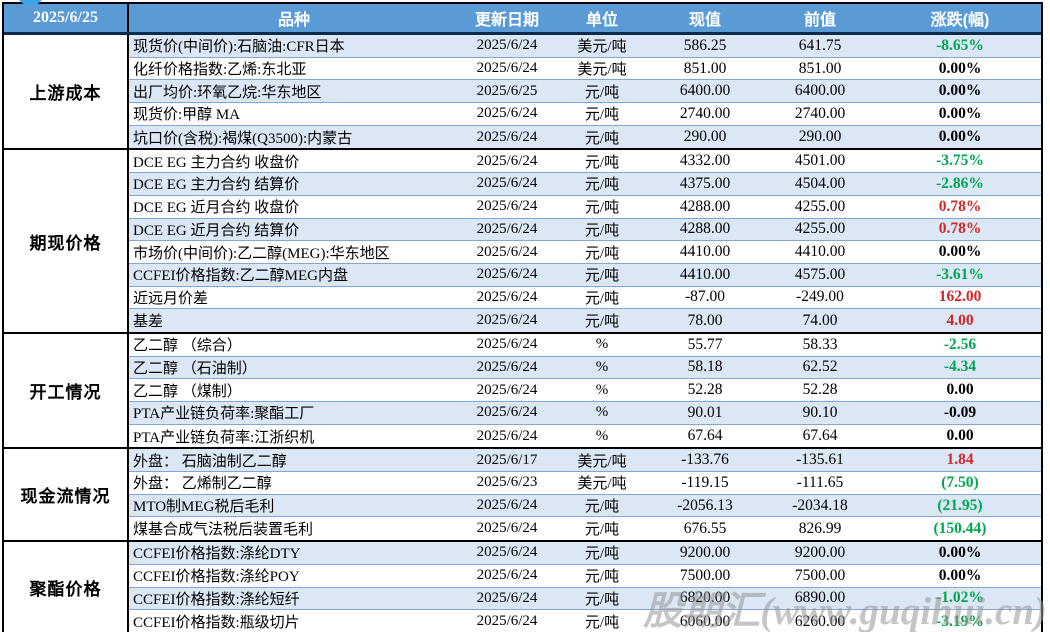 The width and height of the screenshot is (1050, 632). I want to click on table-row: 乙二醇 （煤制） 2025/6/24% 52.28 52.28 0.00, so click(585, 390).